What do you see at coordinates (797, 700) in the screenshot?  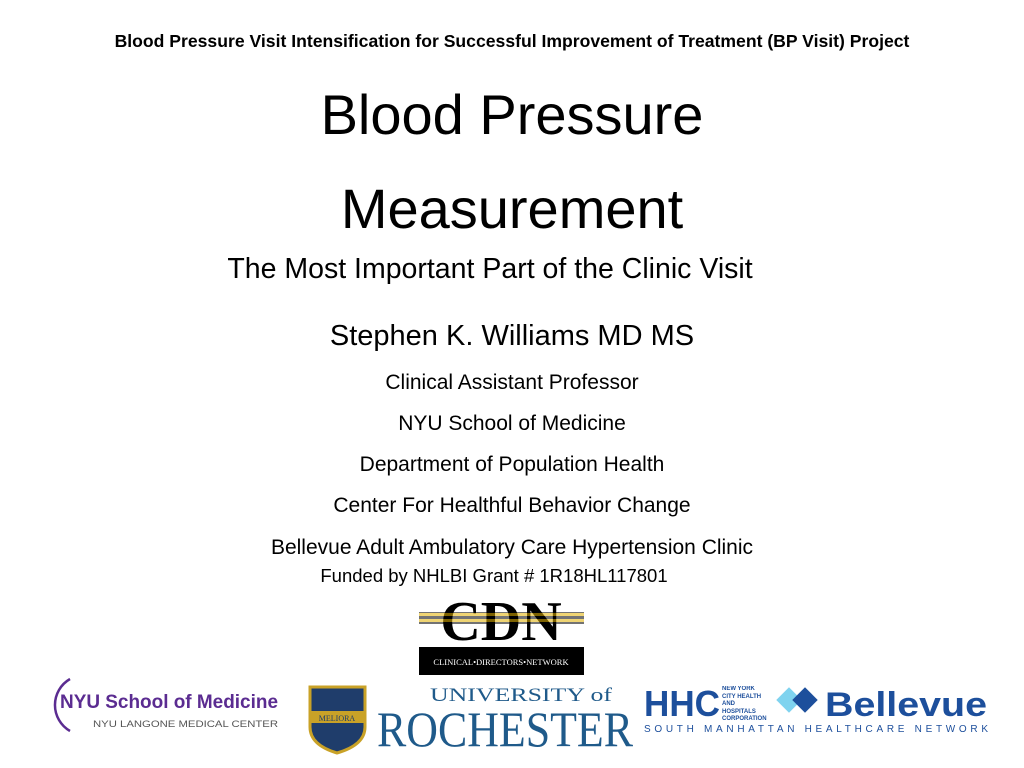 I see `bellevue-heart-icon` at bounding box center [797, 700].